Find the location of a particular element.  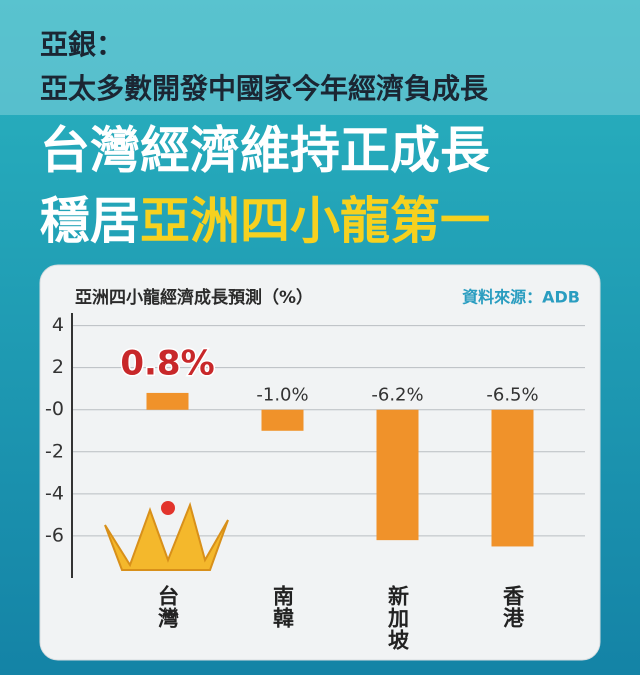

y-tick-label: -0 is located at coordinates (54, 409).